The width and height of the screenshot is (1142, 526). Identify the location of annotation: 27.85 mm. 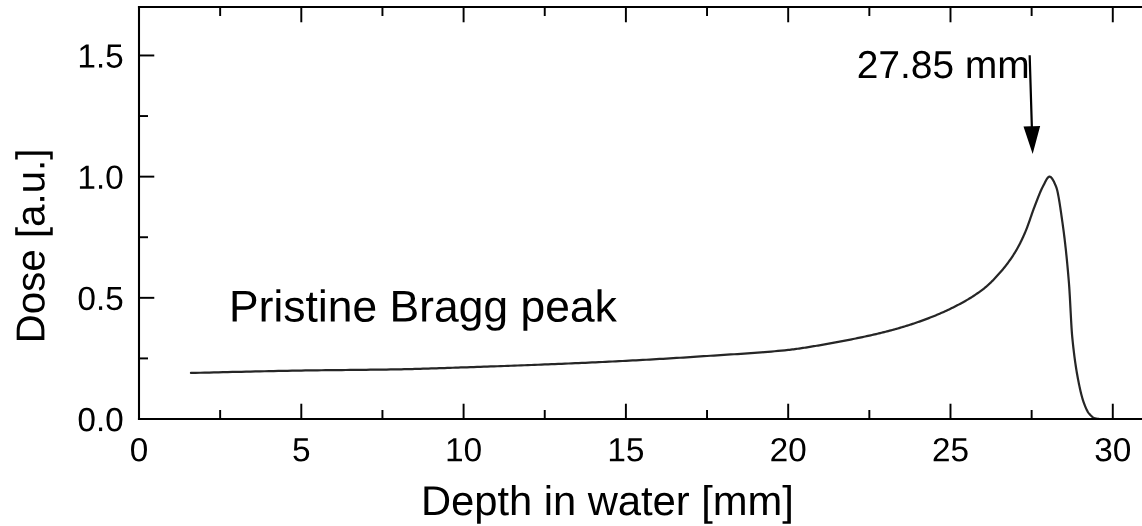
(943, 64).